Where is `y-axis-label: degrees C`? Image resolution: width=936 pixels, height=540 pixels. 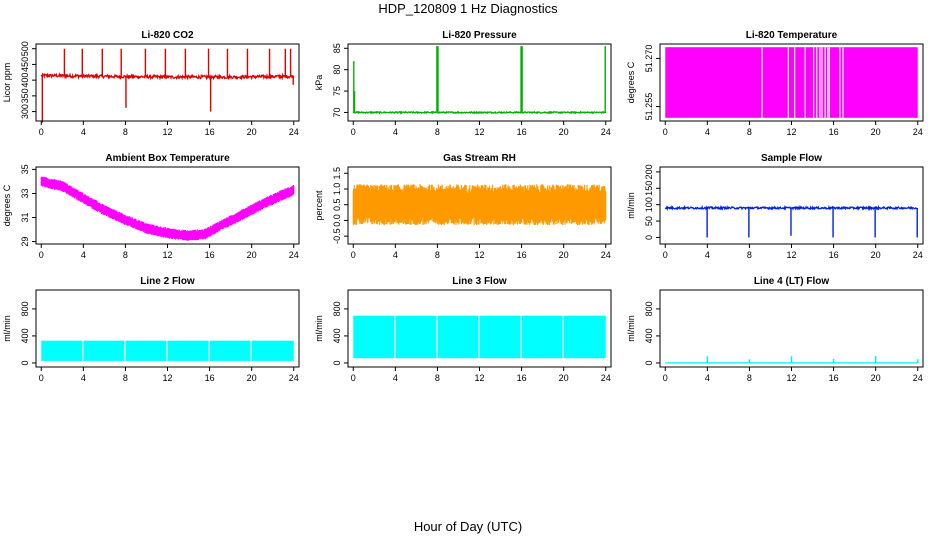
y-axis-label: degrees C is located at coordinates (631, 82).